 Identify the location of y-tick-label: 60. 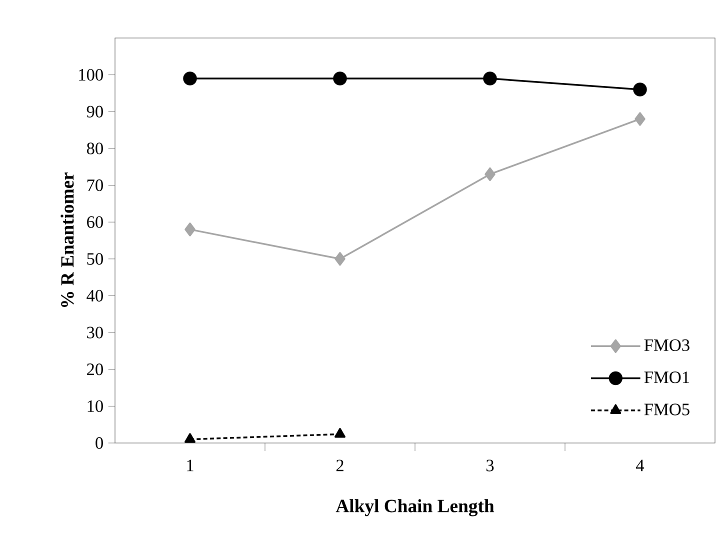
(95, 222).